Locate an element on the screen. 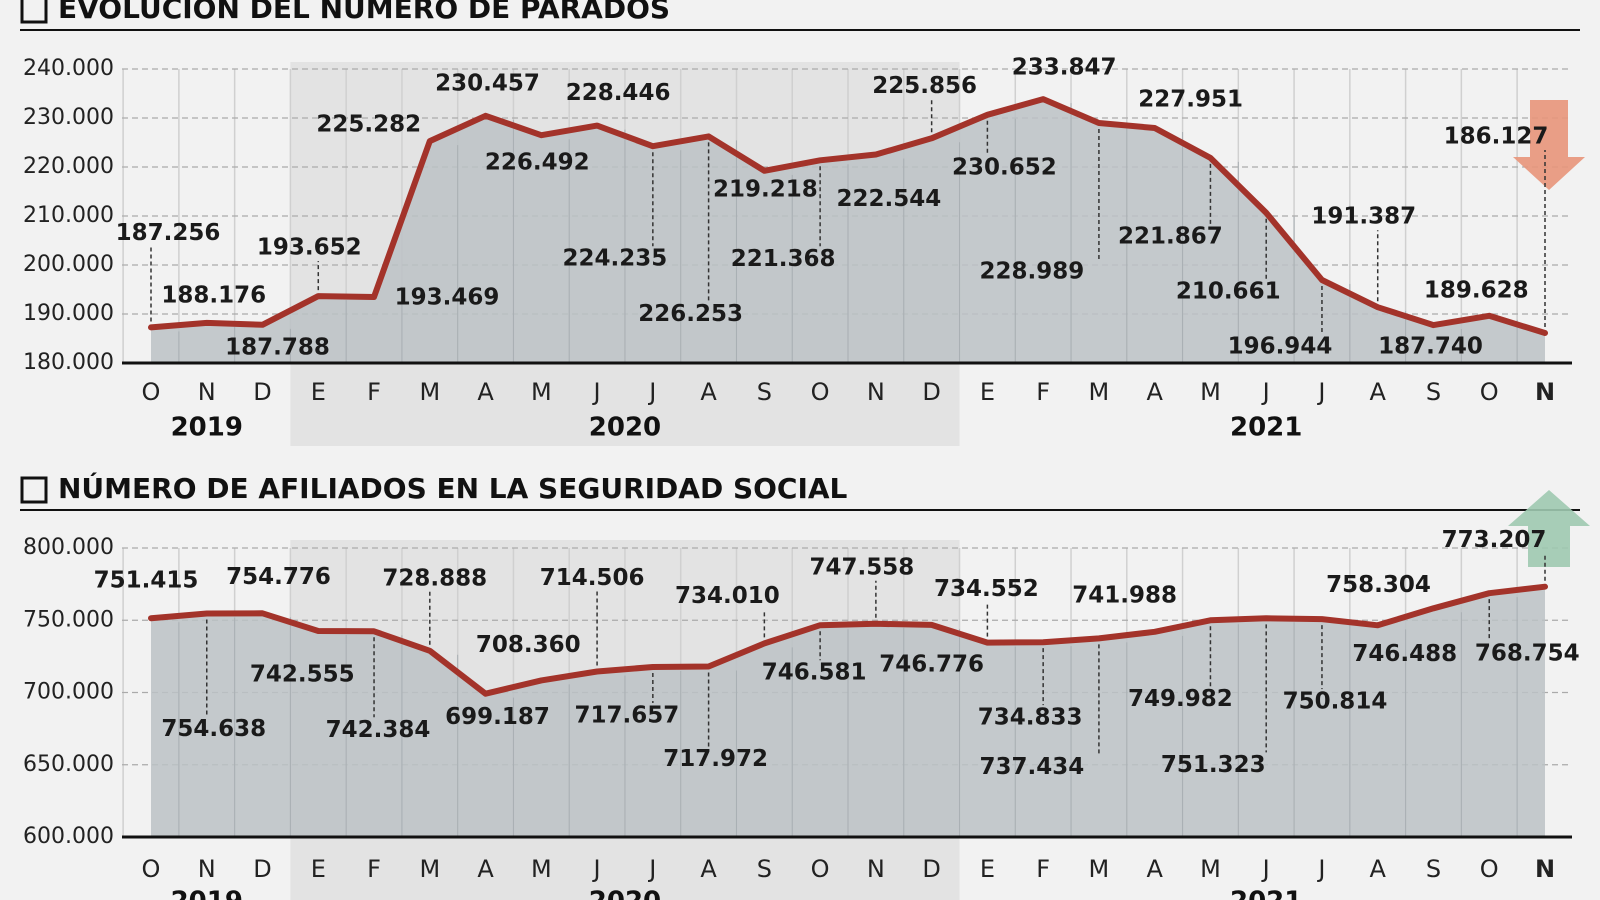 The image size is (1600, 900). value-label: 230.457 is located at coordinates (487, 83).